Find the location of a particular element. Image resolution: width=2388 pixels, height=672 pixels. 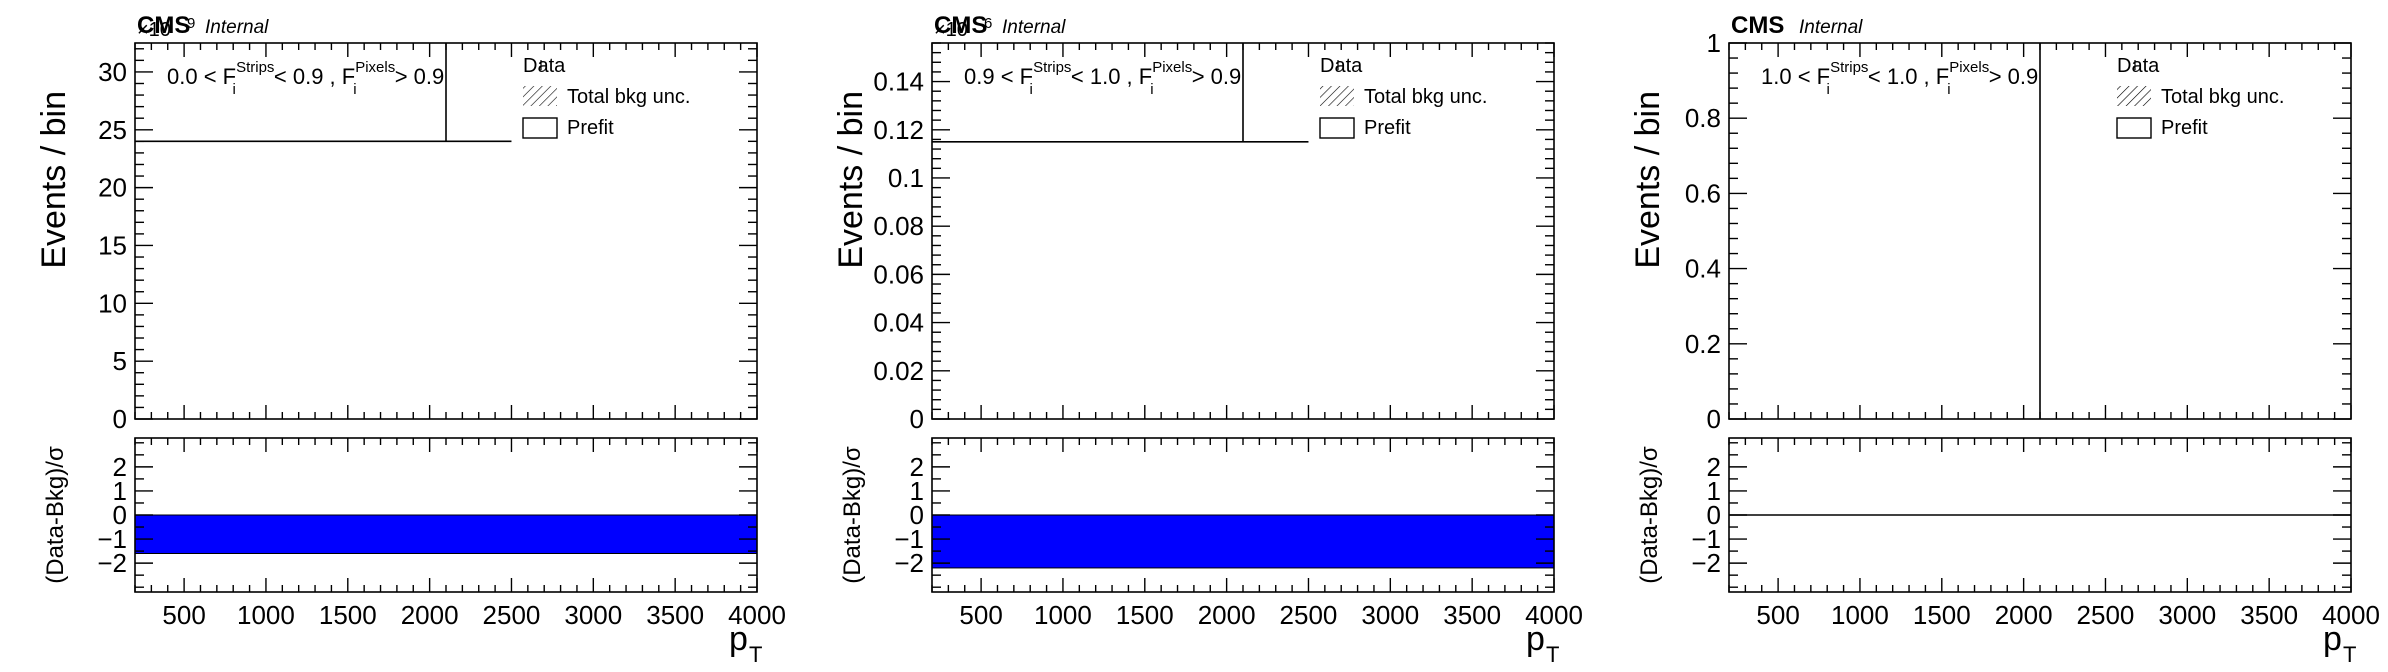

category-label: 0.9 < FStrips i < 1.0 , FPixels i > 0.9 is located at coordinates (1102, 78).